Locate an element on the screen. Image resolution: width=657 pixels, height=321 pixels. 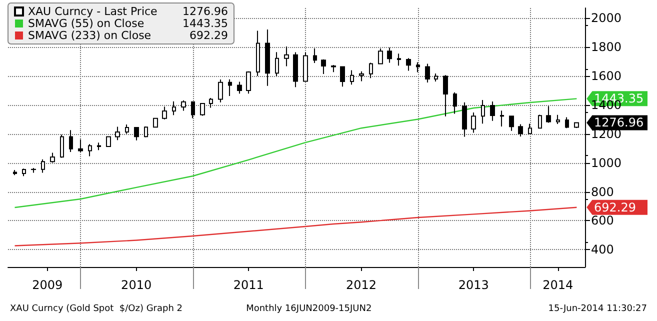
y-tick-label: 1000 is located at coordinates (606, 163).